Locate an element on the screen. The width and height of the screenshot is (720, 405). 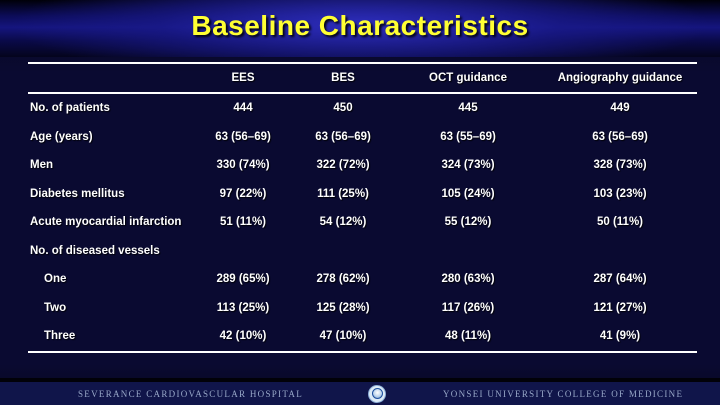
cell-value: 111 (25%) is located at coordinates (343, 193).